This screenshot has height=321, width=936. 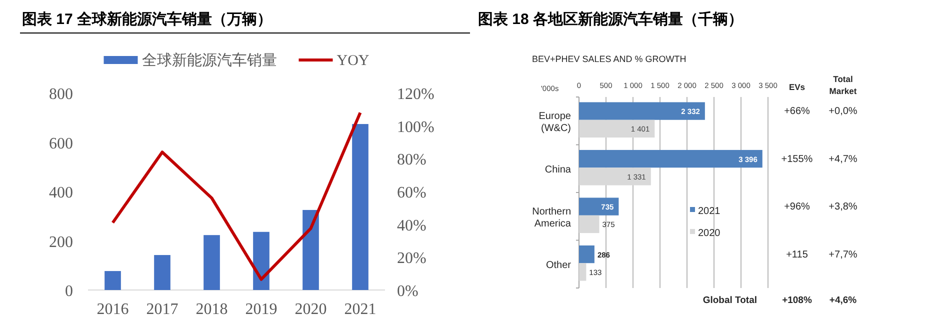 I want to click on y-tick-label: China, so click(x=558, y=170).